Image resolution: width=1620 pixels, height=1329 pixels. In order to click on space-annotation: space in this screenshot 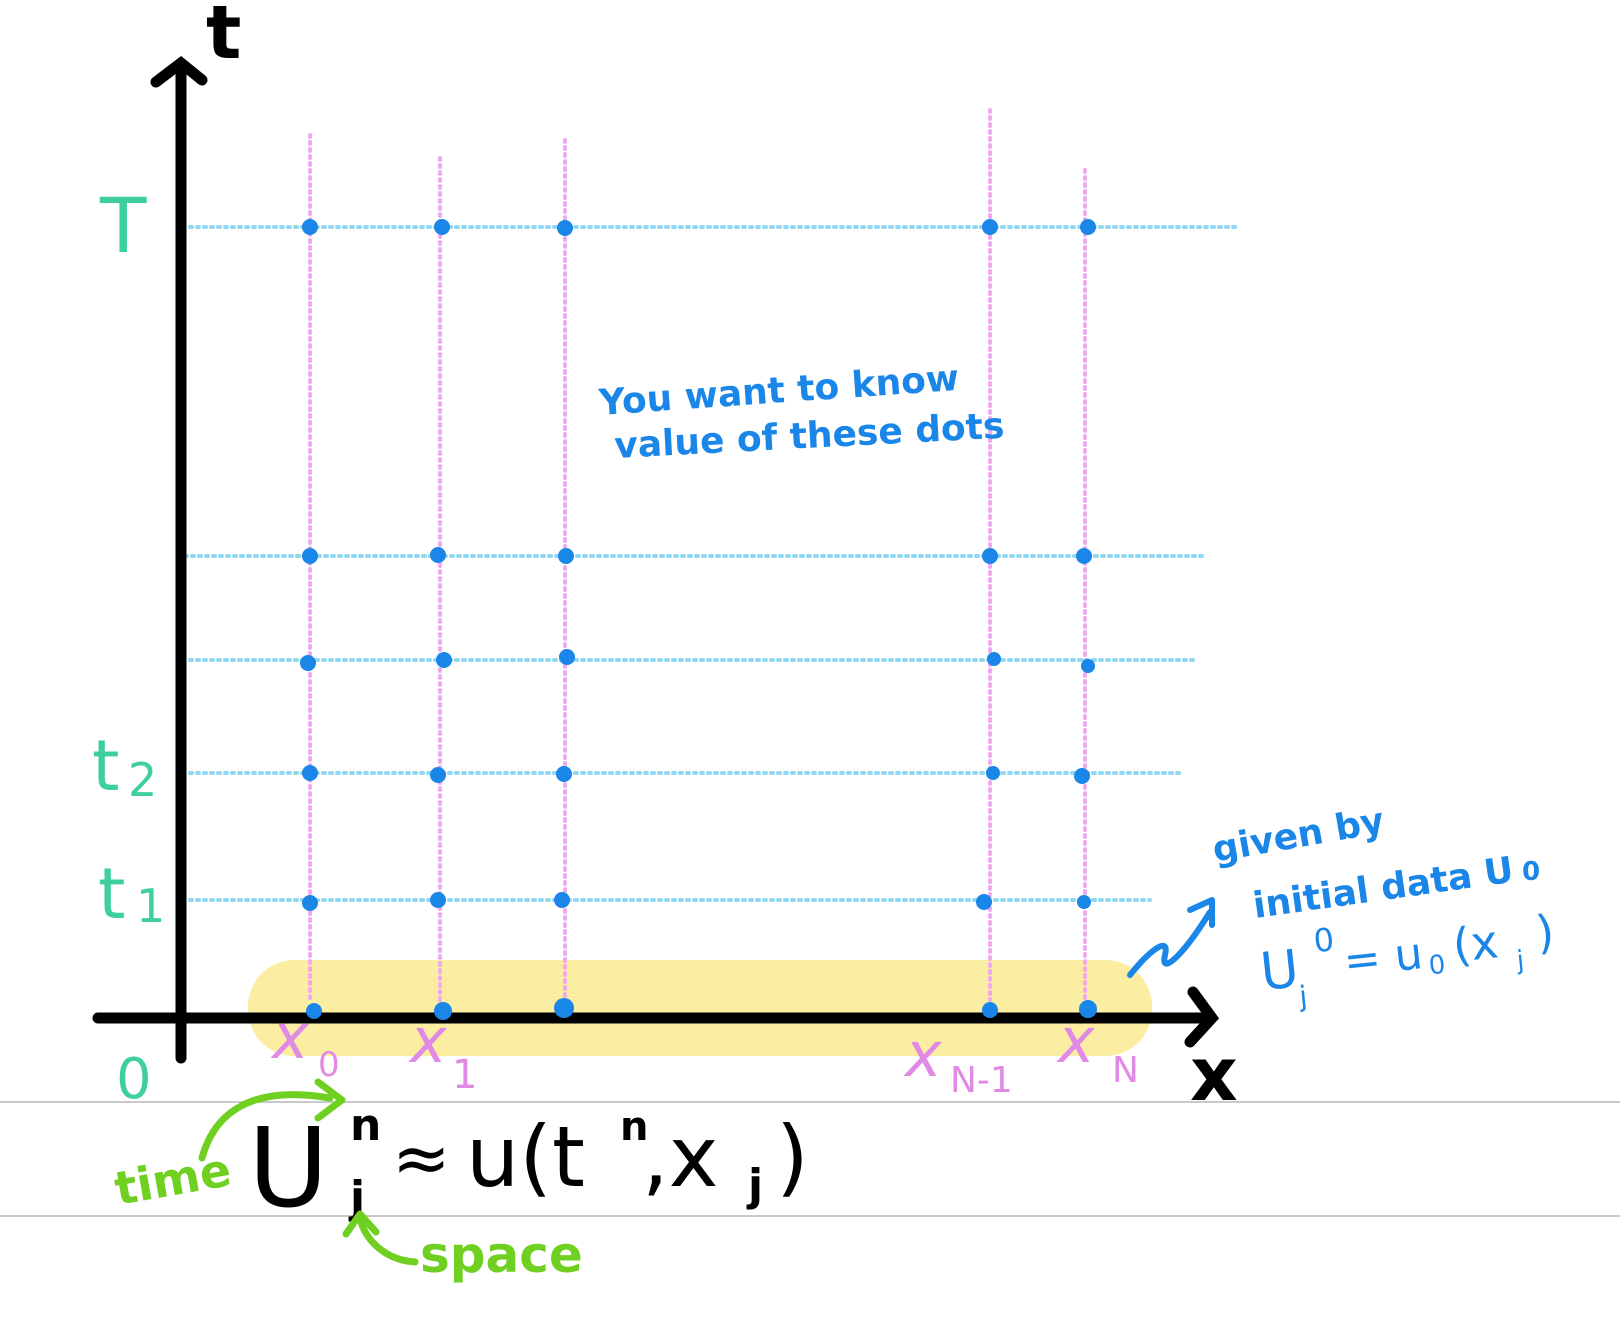, I will do `click(501, 1255)`.